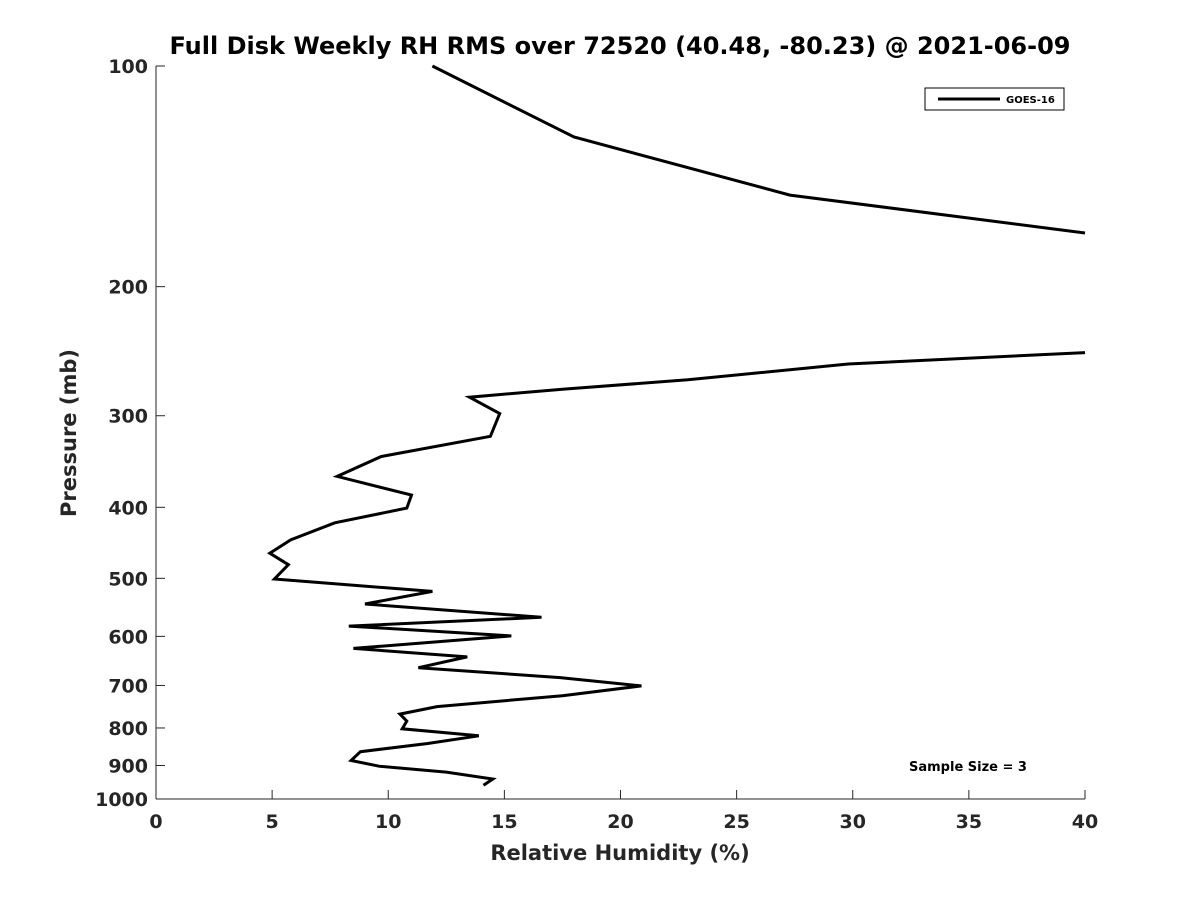 This screenshot has height=900, width=1200. I want to click on x-tick-label-30: 30, so click(853, 822).